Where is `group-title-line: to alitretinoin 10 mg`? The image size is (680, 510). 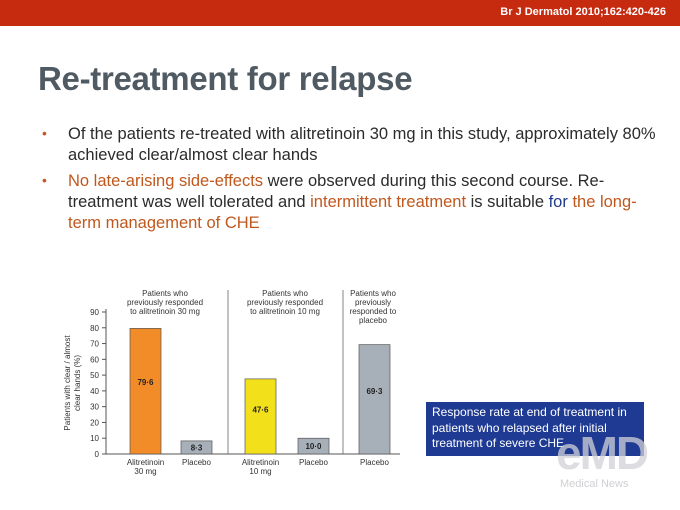 group-title-line: to alitretinoin 10 mg is located at coordinates (285, 311).